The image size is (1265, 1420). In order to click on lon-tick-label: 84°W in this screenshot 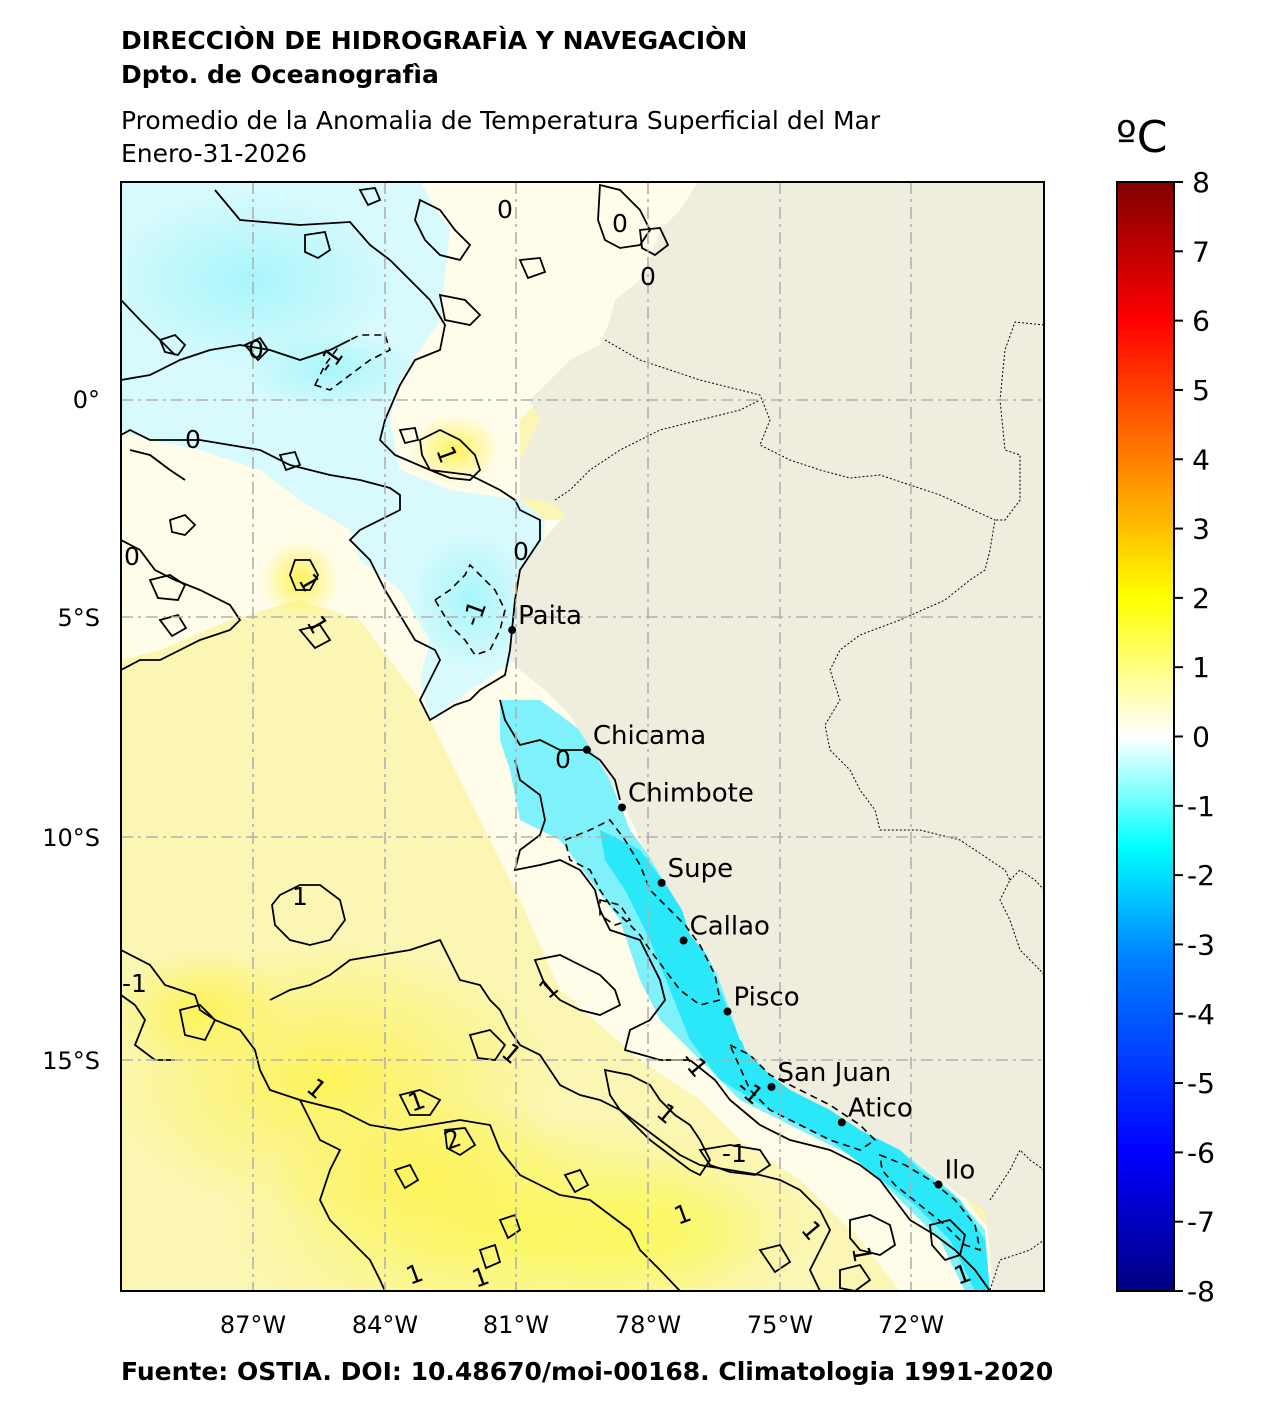, I will do `click(385, 1325)`.